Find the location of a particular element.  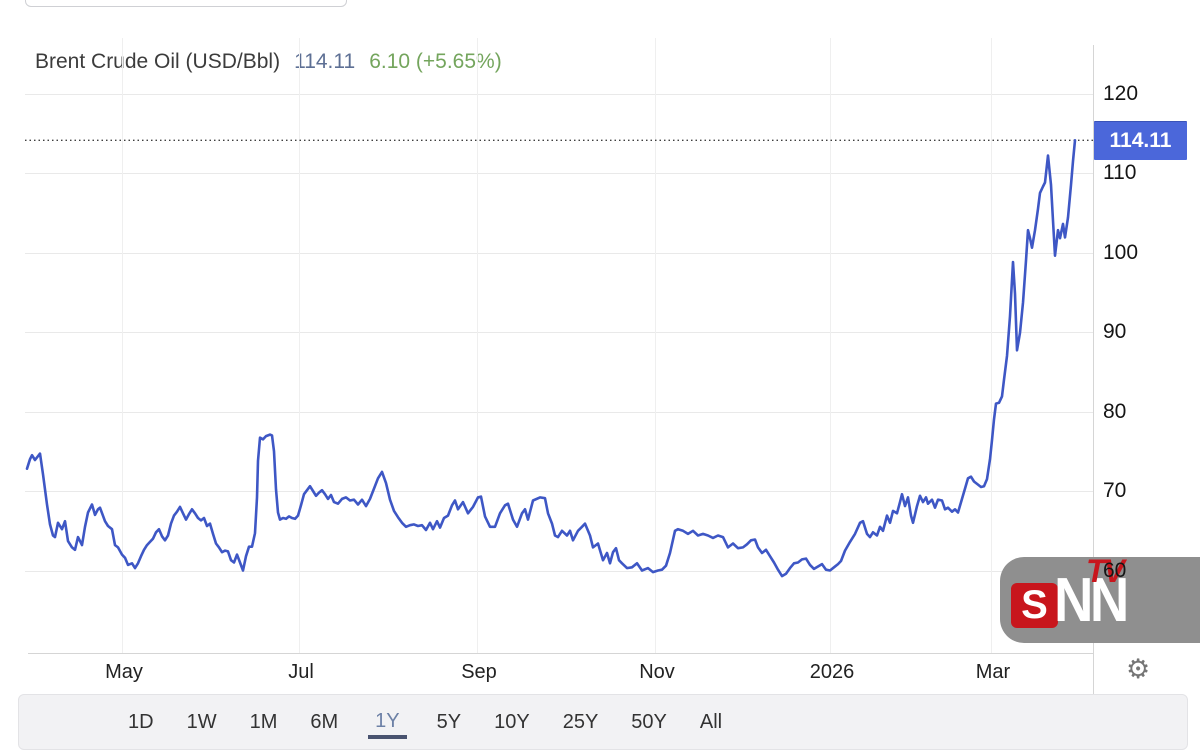

snn-logo-tv: TV is located at coordinates (1105, 571).